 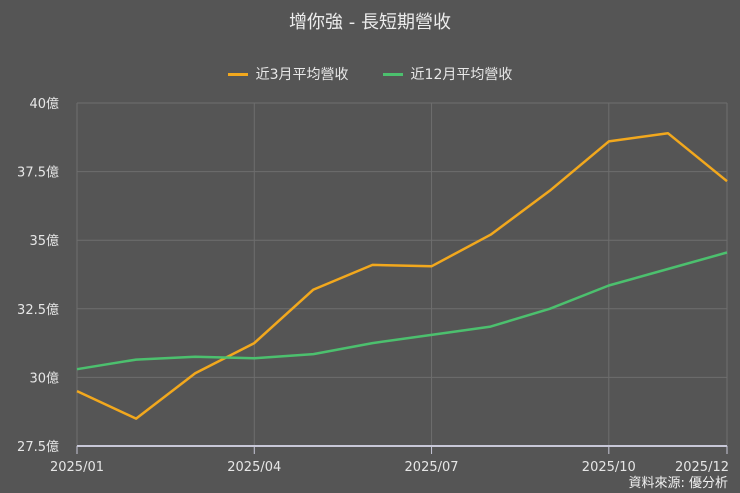 What do you see at coordinates (678, 483) in the screenshot?
I see `source-note: 資料來源: 優分析` at bounding box center [678, 483].